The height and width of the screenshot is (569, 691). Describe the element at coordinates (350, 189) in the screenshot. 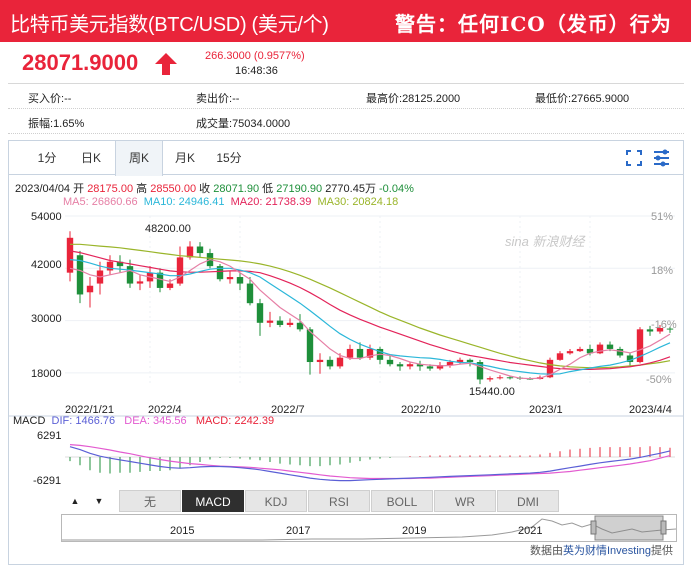

I see `volume-readout: 2770.45万` at that location.